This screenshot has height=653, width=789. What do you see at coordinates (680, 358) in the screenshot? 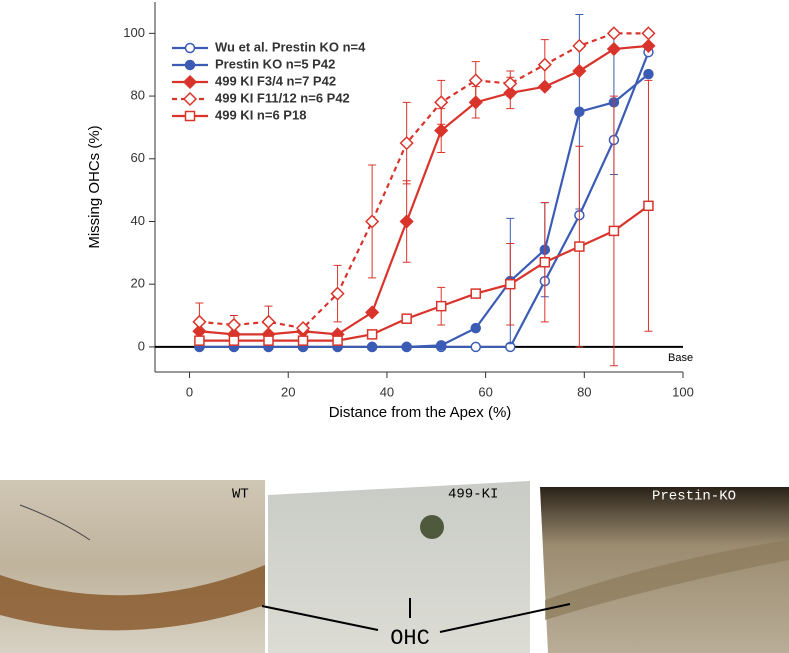
I see `annotation: Base` at bounding box center [680, 358].